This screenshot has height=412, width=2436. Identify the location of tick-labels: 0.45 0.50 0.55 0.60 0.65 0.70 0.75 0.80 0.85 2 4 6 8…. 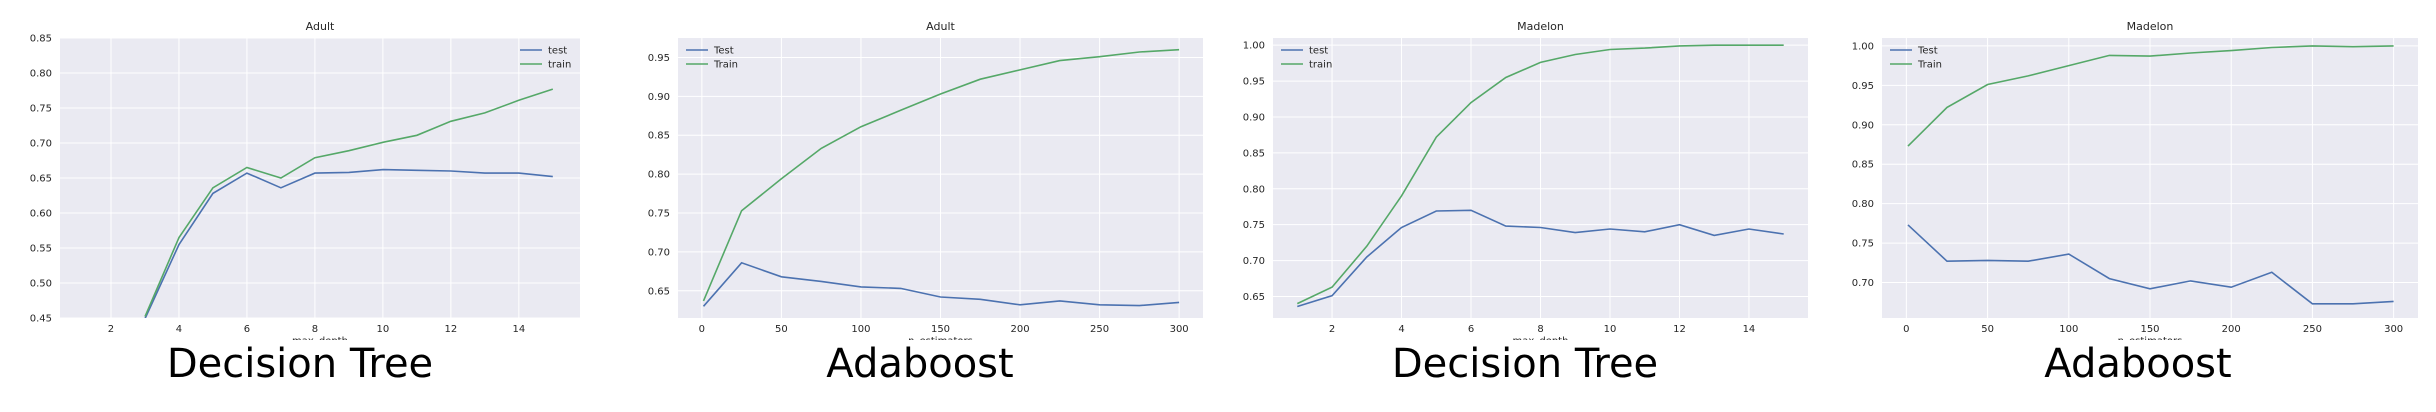
(277, 185).